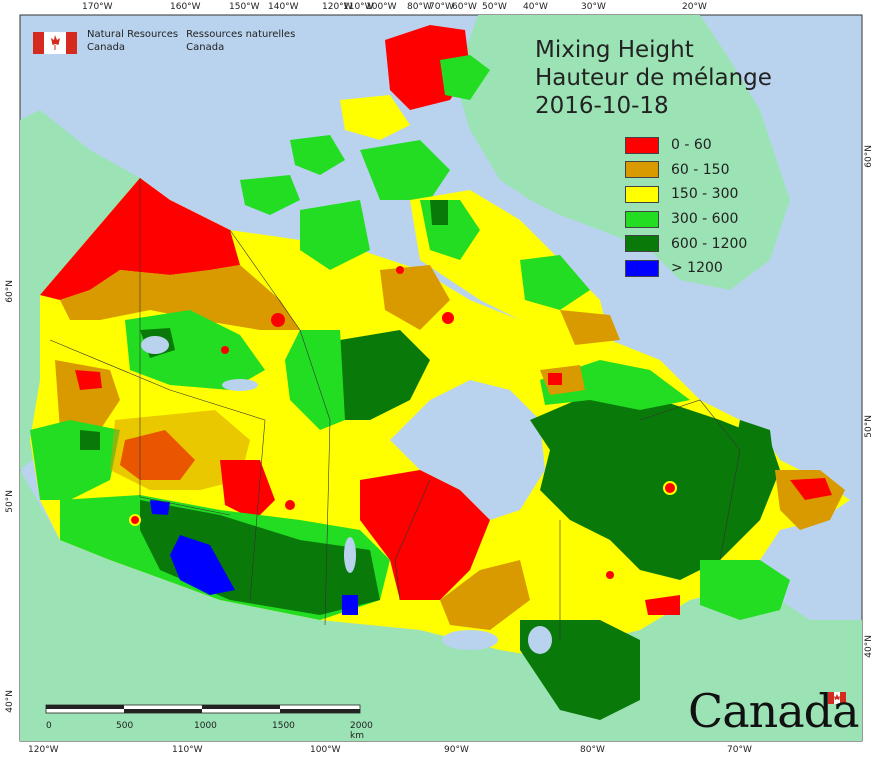  What do you see at coordinates (464, 7) in the screenshot?
I see `graticule-label-top: 60°W` at bounding box center [464, 7].